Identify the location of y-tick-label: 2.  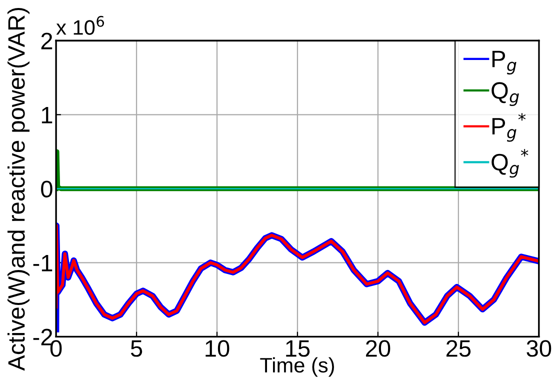
(46, 41).